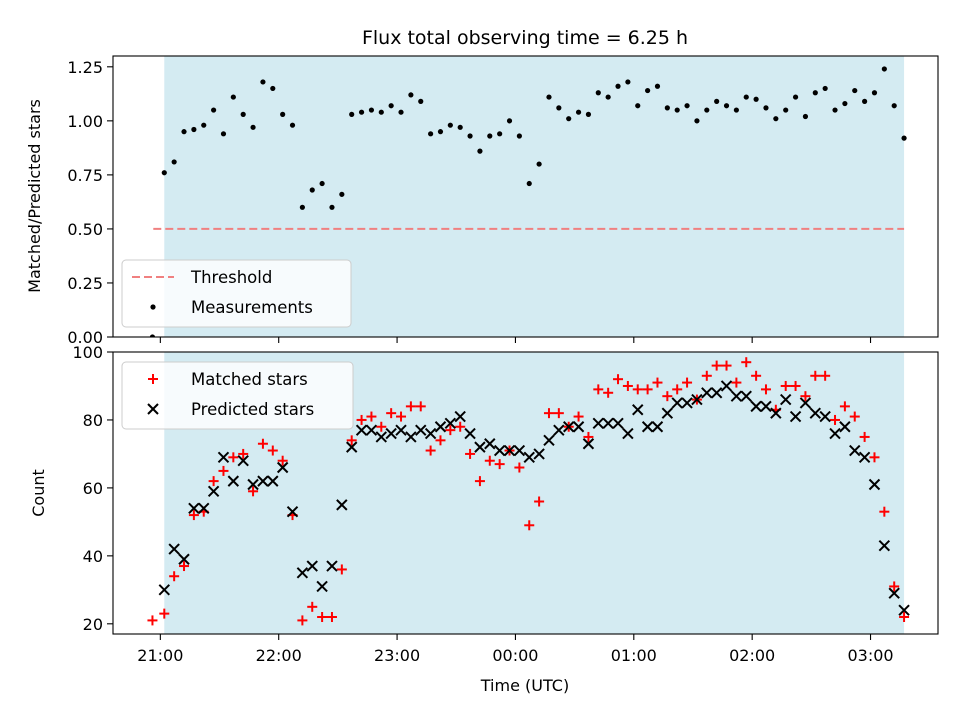 Image resolution: width=960 pixels, height=724 pixels. What do you see at coordinates (85, 283) in the screenshot?
I see `top-y-tick-label: 0.25` at bounding box center [85, 283].